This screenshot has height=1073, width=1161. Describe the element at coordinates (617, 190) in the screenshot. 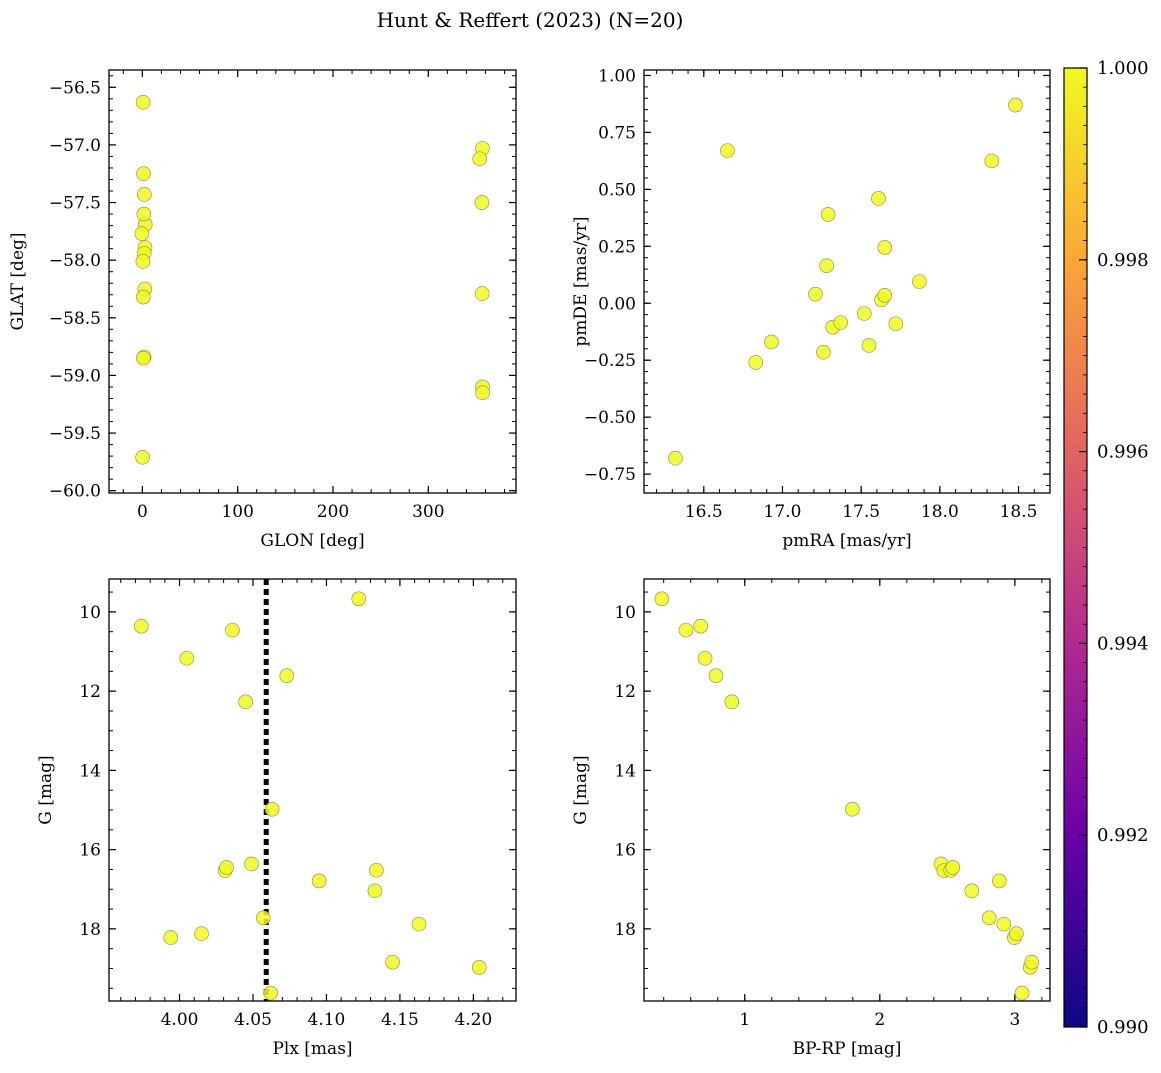

I see `y-tick-label: 0.50` at that location.